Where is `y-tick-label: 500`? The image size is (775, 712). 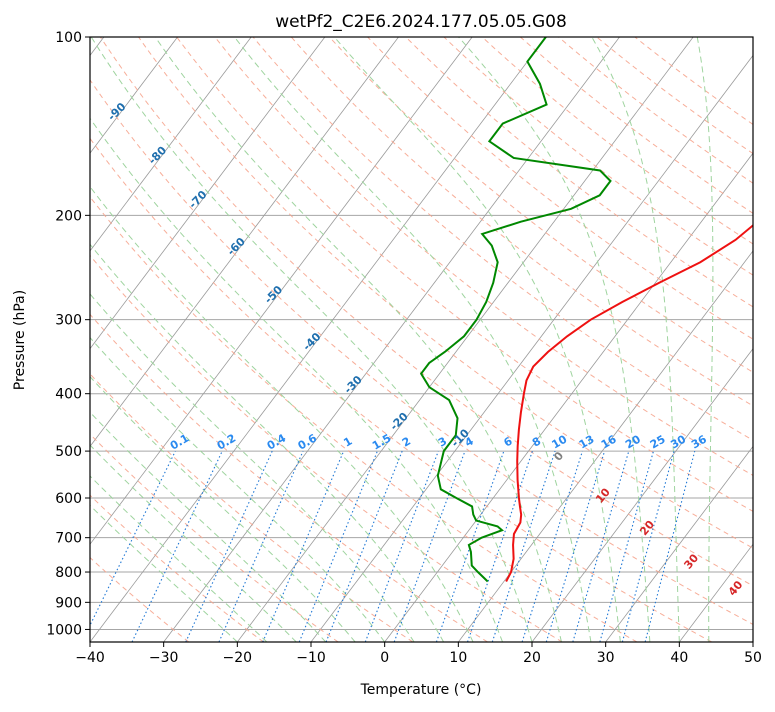 y-tick-label: 500 is located at coordinates (68, 452).